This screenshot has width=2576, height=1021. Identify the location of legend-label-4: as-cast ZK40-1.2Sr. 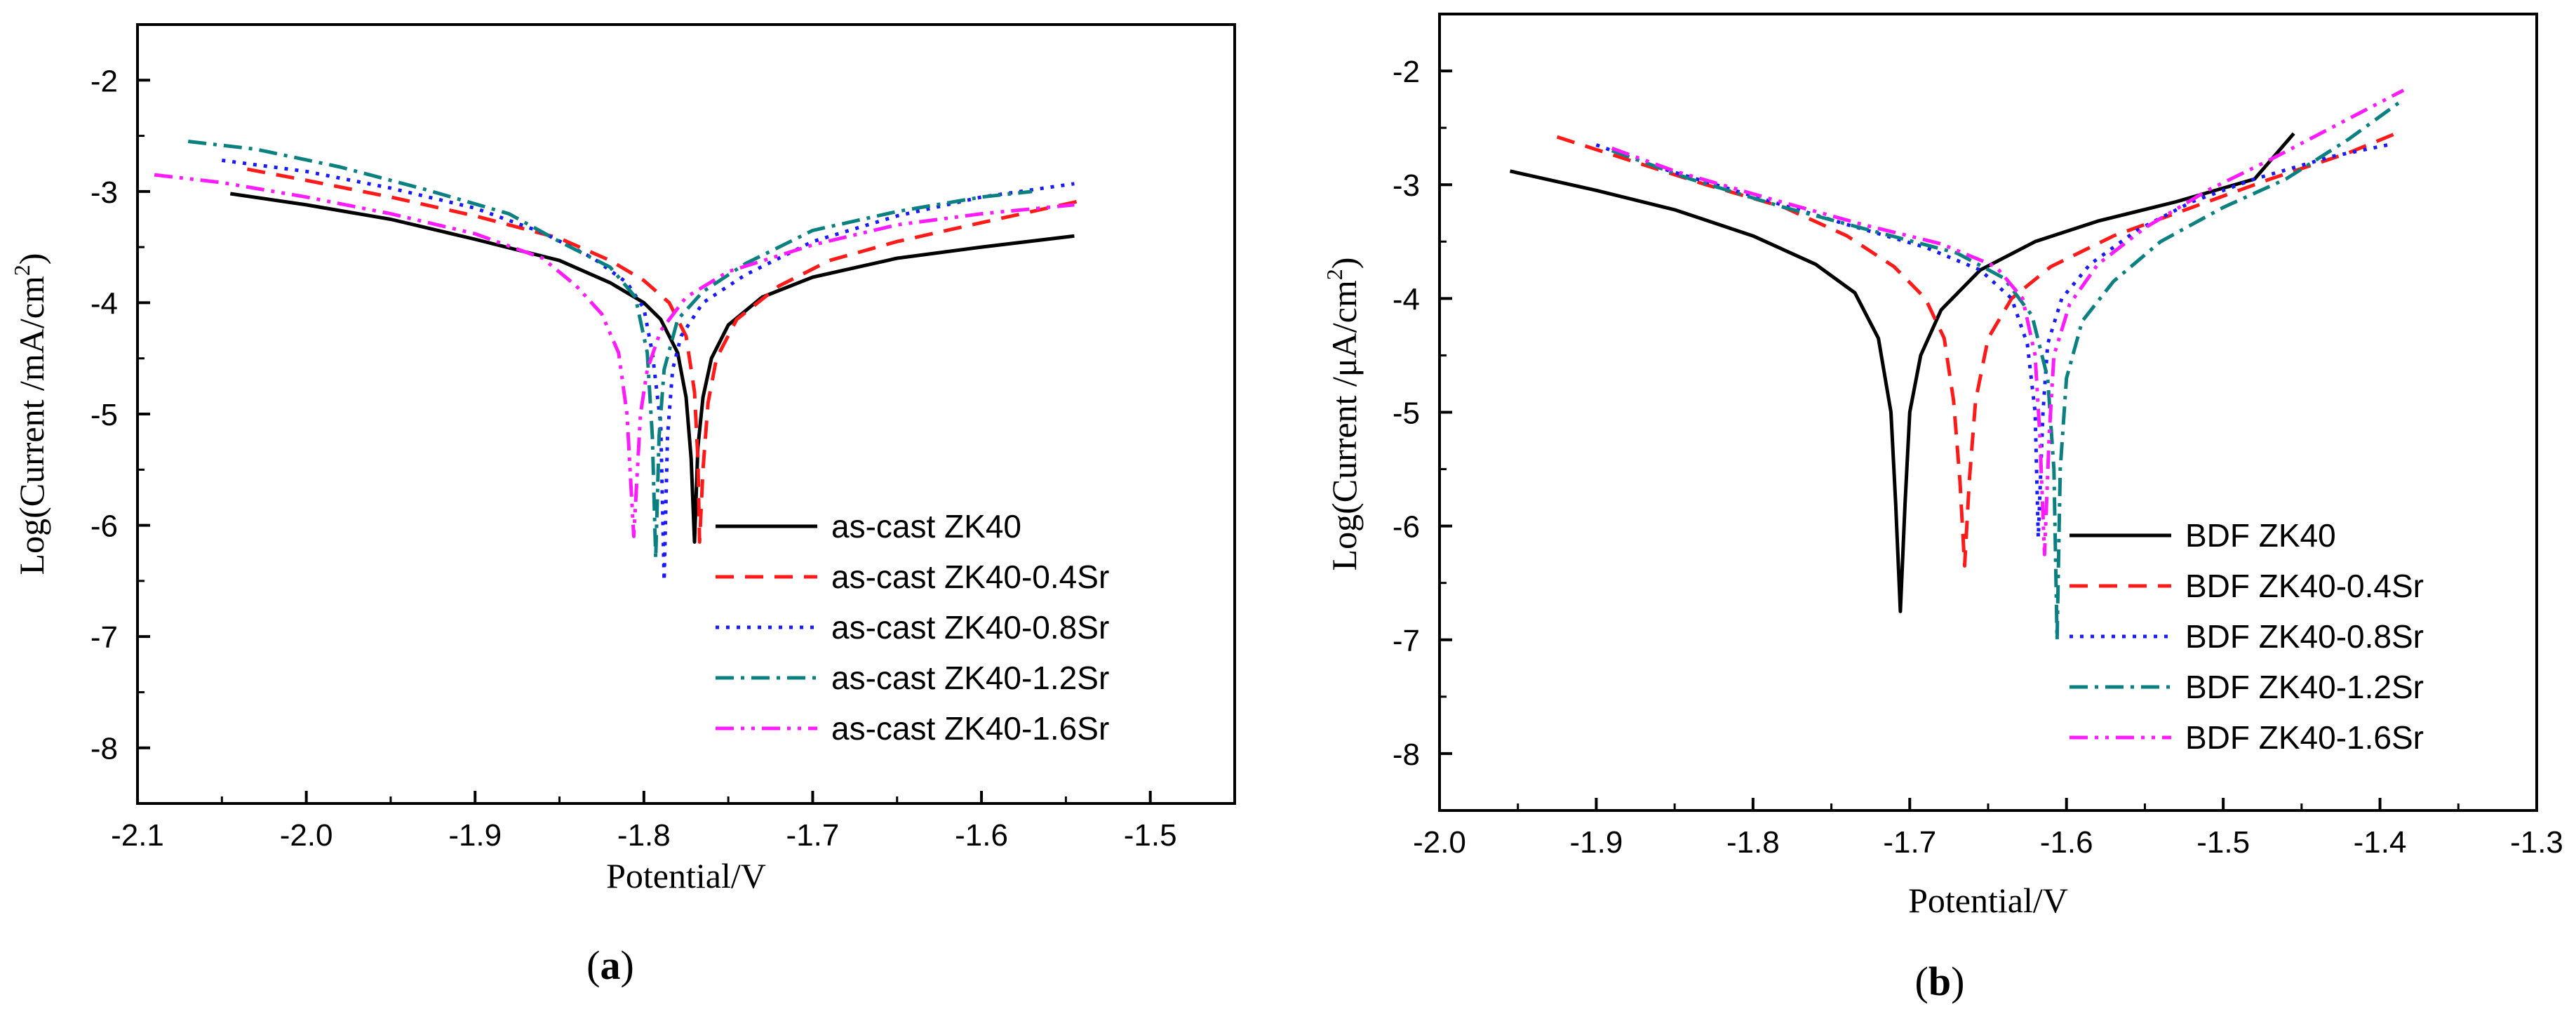
(970, 678).